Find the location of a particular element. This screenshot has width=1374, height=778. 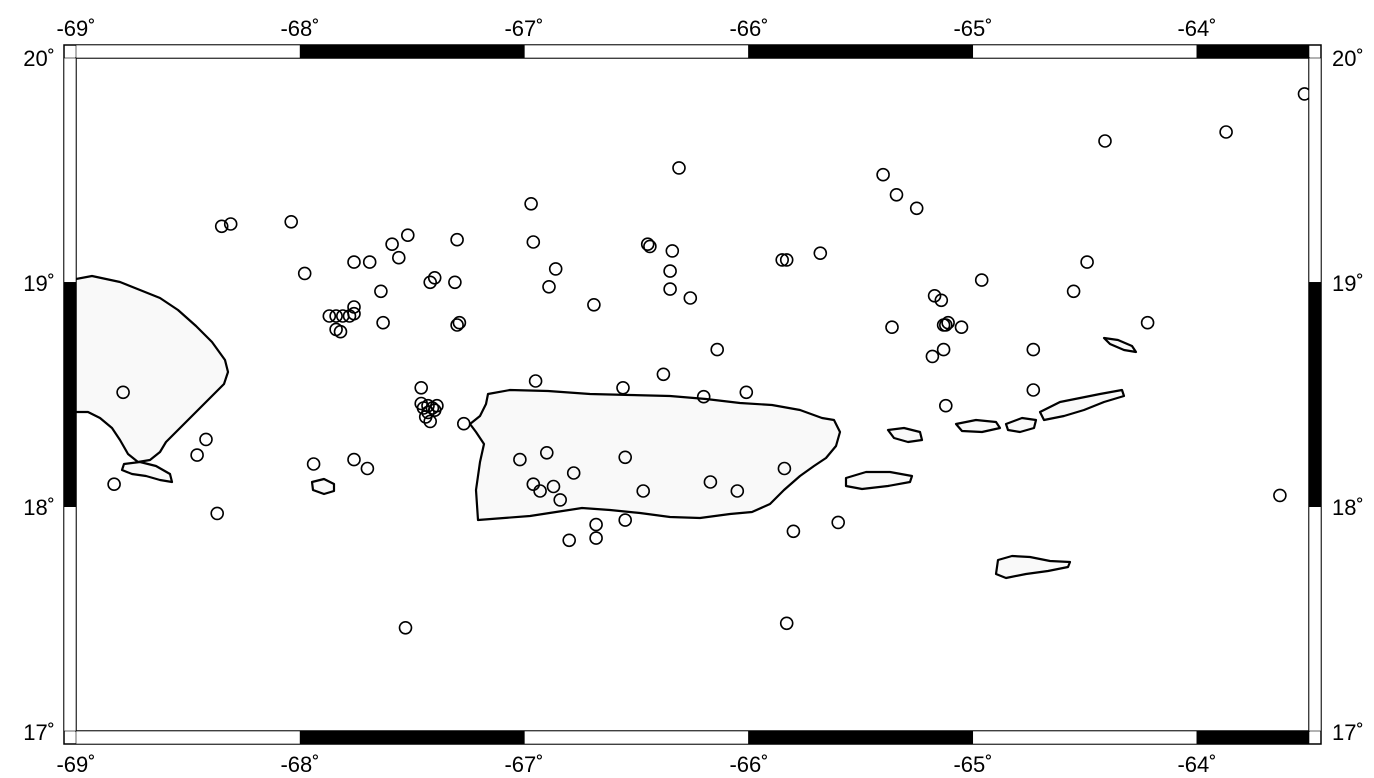

lon-label-top: -67˚ is located at coordinates (523, 28).